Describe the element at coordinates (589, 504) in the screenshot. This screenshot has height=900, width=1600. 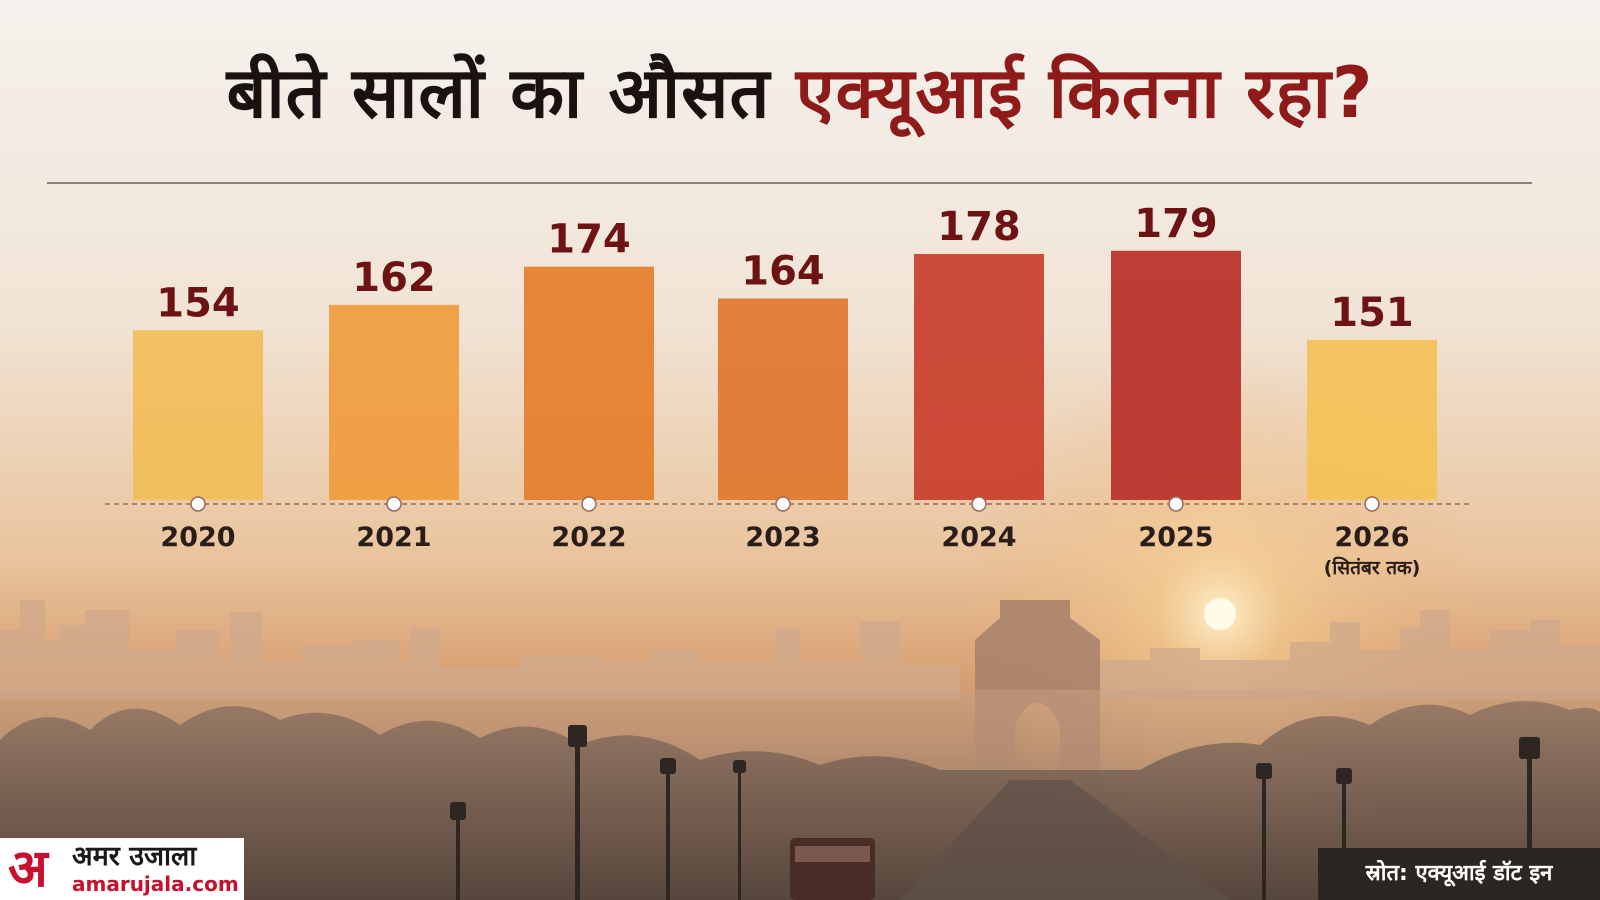
I see `axis-marker-2022` at that location.